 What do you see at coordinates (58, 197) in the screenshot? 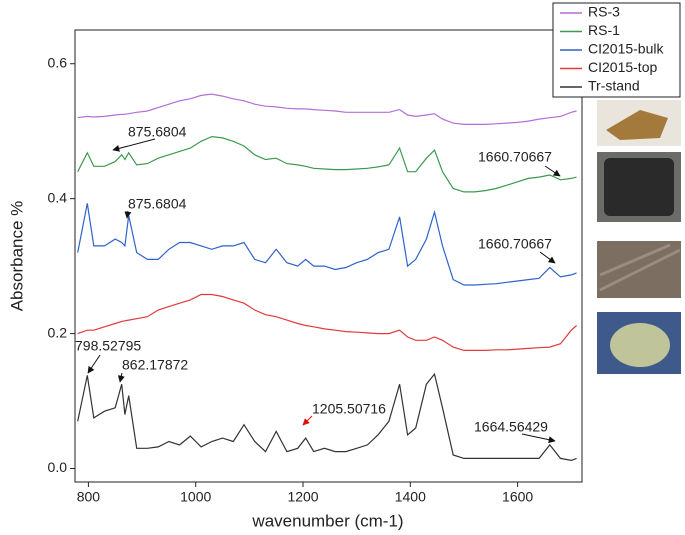
I see `y-tick-label: 0.4` at bounding box center [58, 197].